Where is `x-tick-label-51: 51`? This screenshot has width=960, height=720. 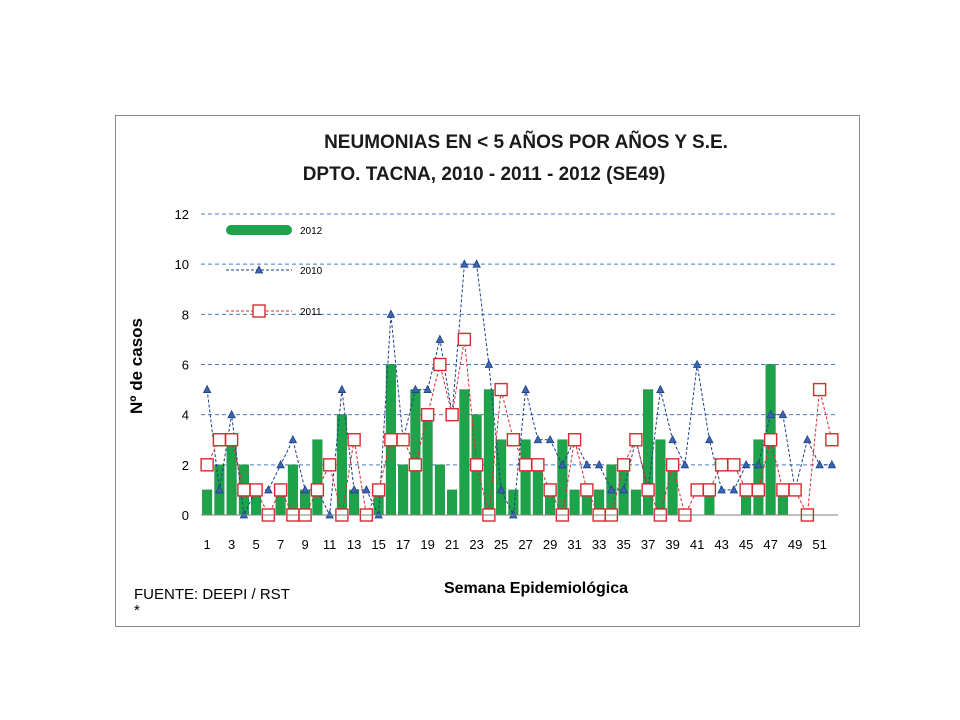
x-tick-label-51: 51 is located at coordinates (819, 544).